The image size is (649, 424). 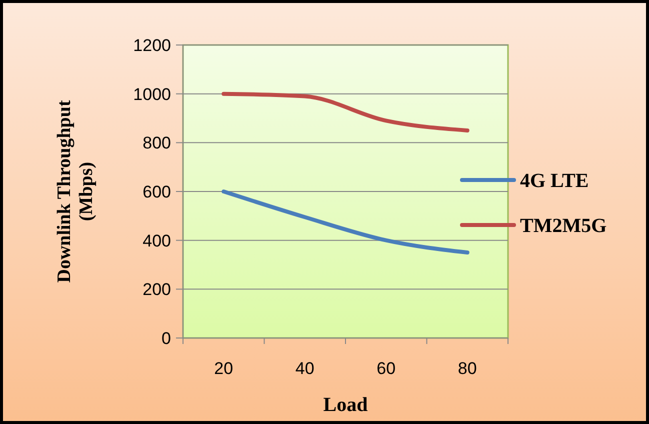 I want to click on x-tick-label: 40, so click(x=304, y=368).